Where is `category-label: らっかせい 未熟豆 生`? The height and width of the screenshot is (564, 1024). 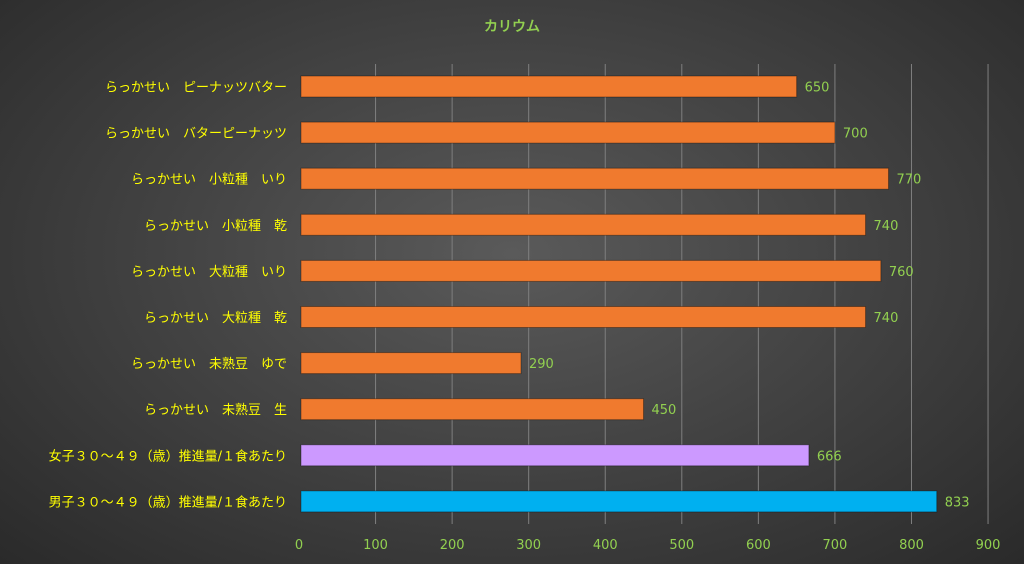 category-label: らっかせい 未熟豆 生 is located at coordinates (215, 410).